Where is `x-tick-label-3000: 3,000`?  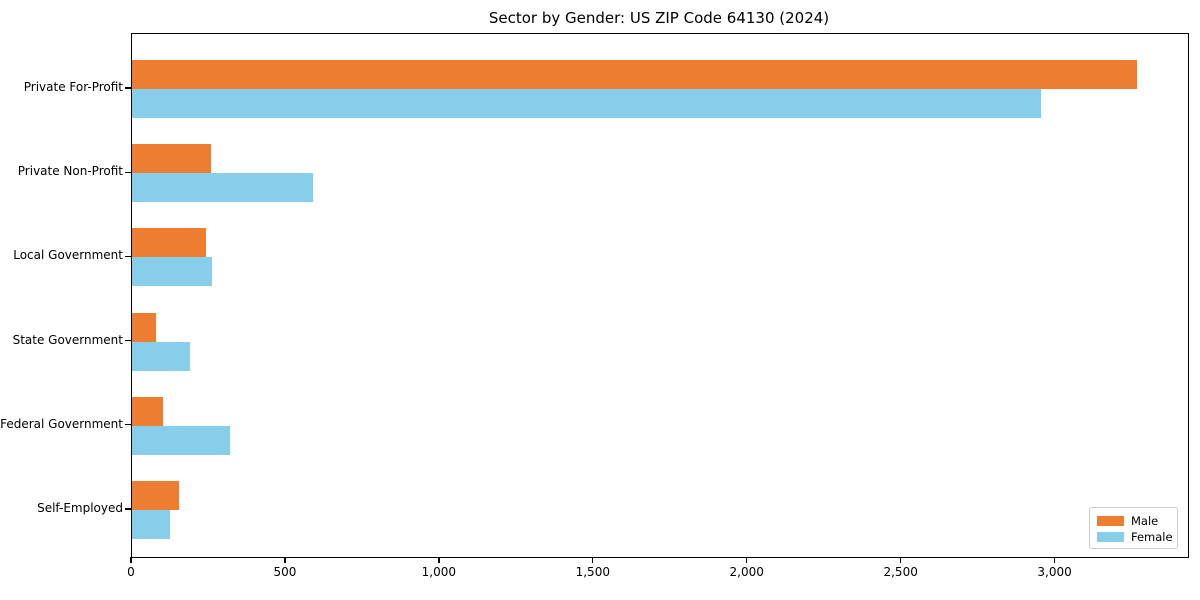 x-tick-label-3000: 3,000 is located at coordinates (1054, 572).